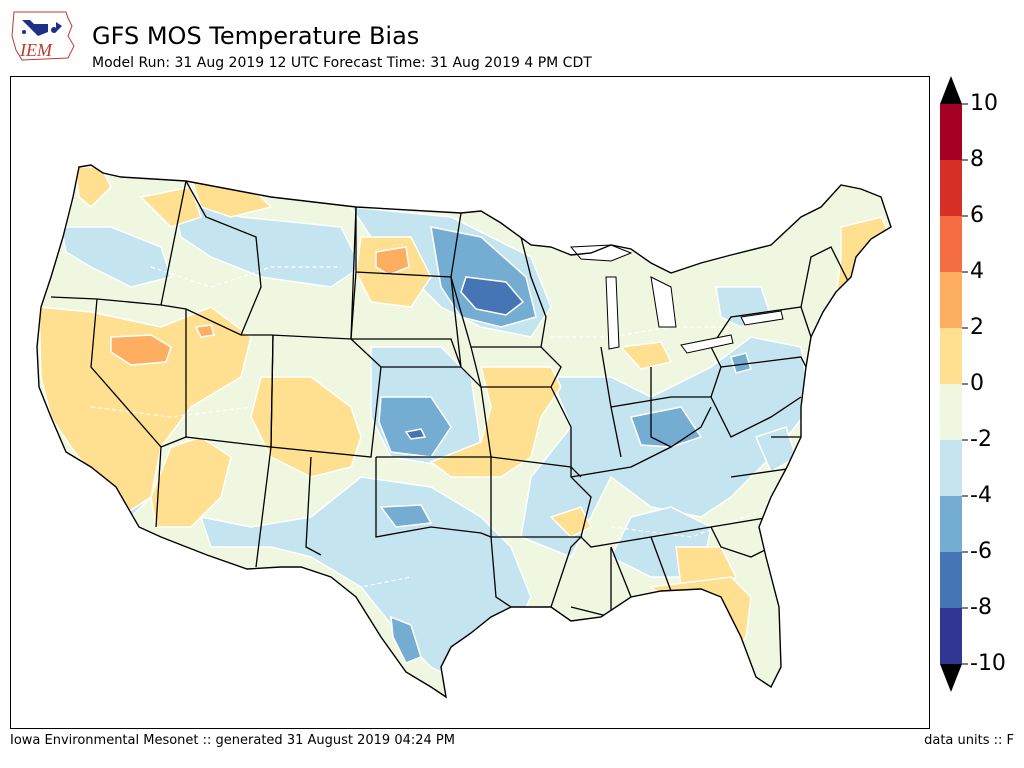 This screenshot has height=768, width=1024. I want to click on colorbar-tick-label: 0, so click(977, 383).